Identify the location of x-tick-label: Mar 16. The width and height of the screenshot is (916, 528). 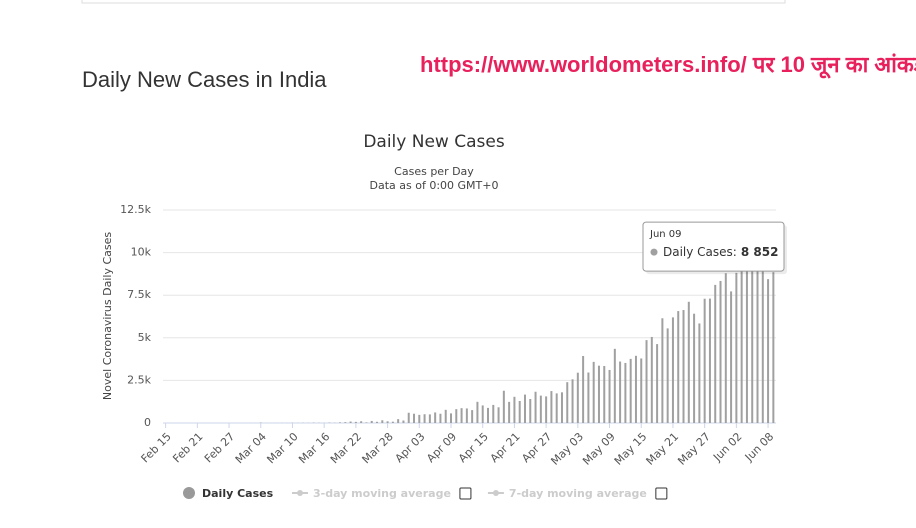
(314, 448).